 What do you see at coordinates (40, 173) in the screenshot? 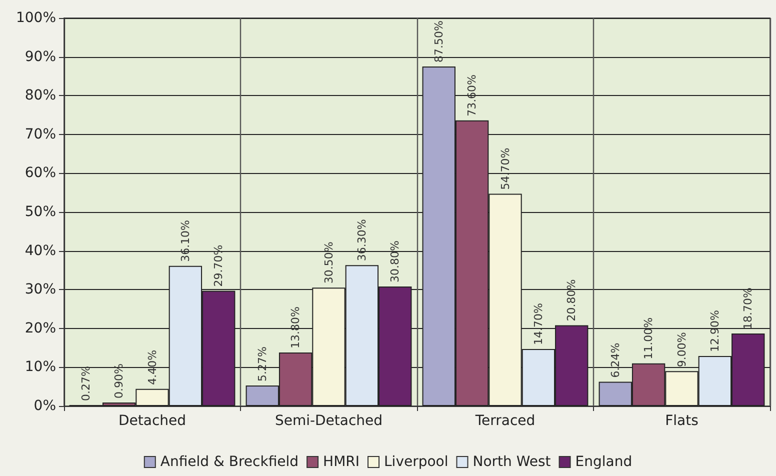
I see `y-tick-label: 60%` at bounding box center [40, 173].